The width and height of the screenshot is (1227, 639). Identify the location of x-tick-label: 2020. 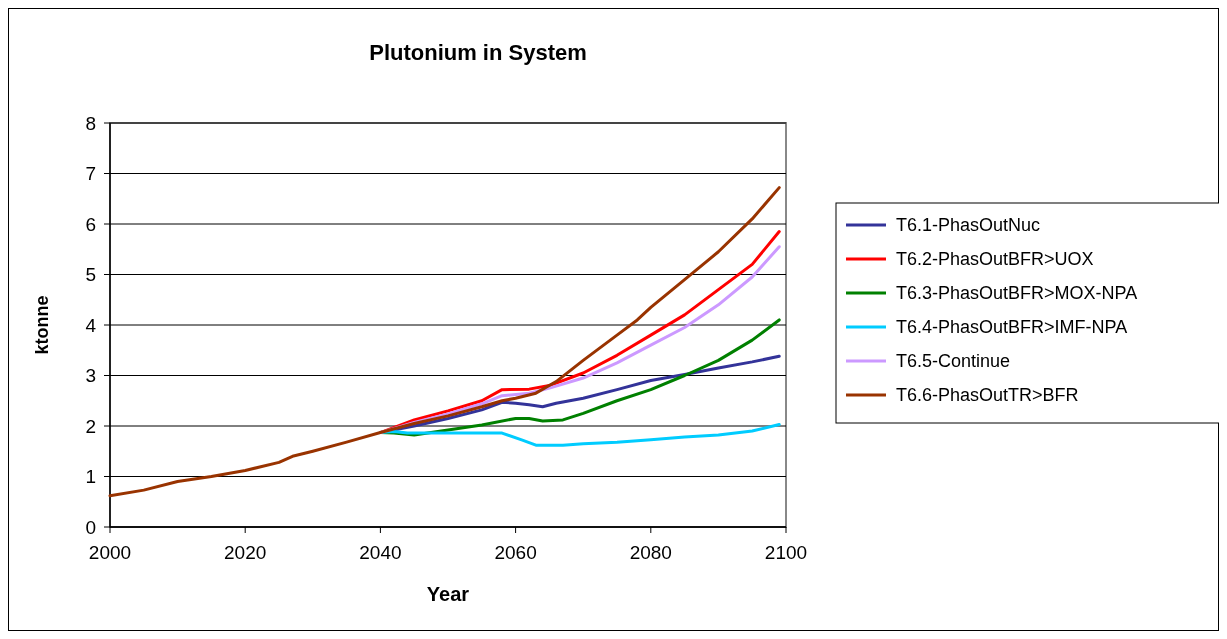
(245, 552).